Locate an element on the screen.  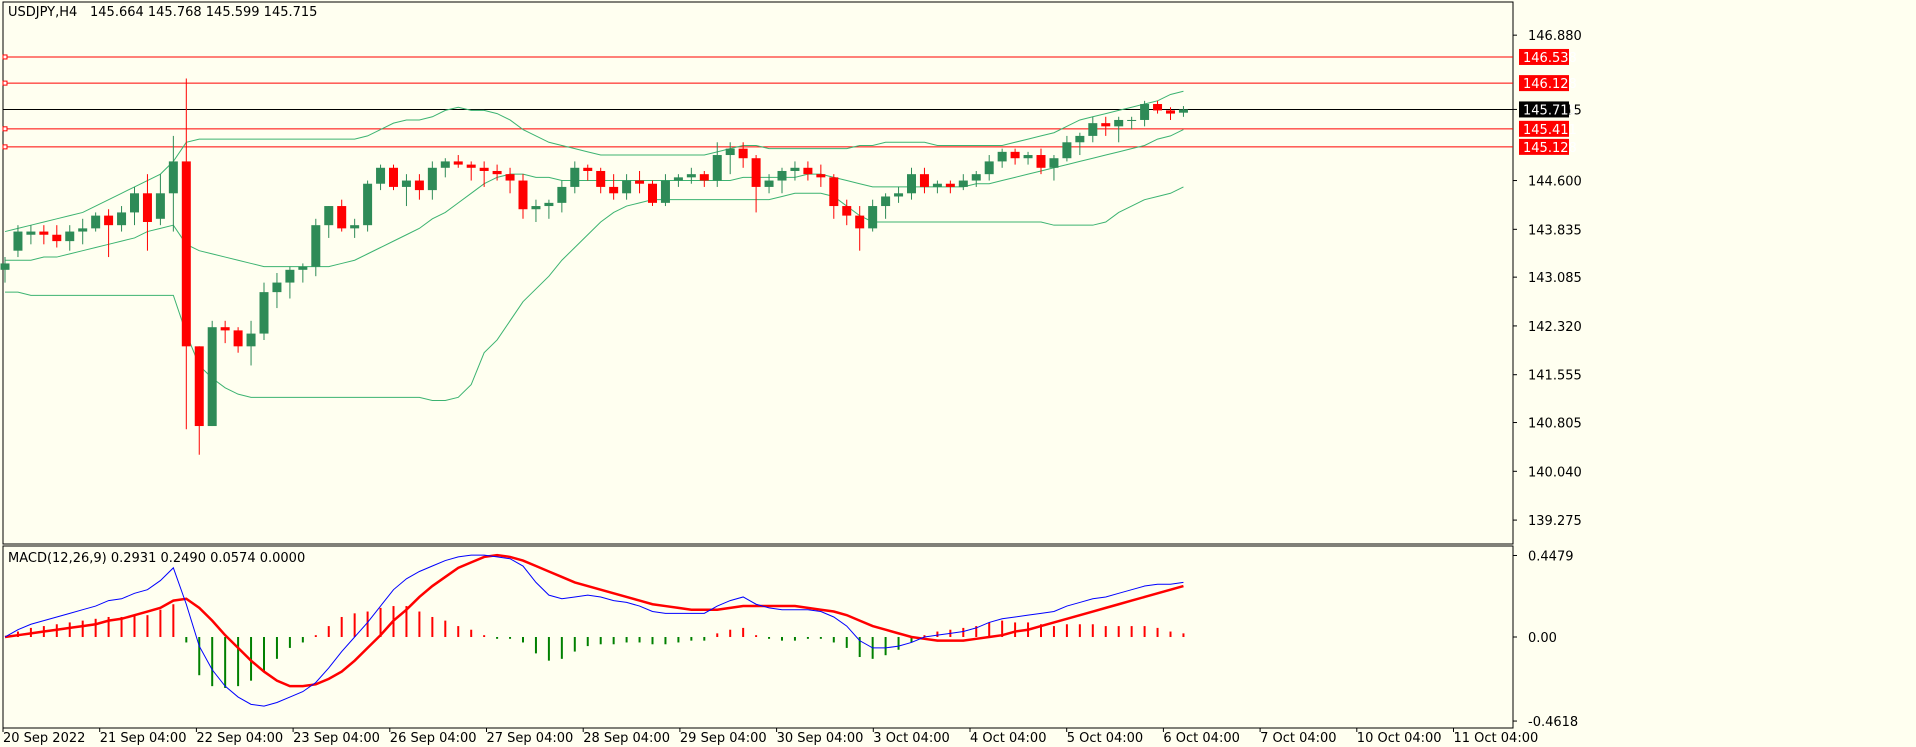
candle-body is located at coordinates (83, 230).